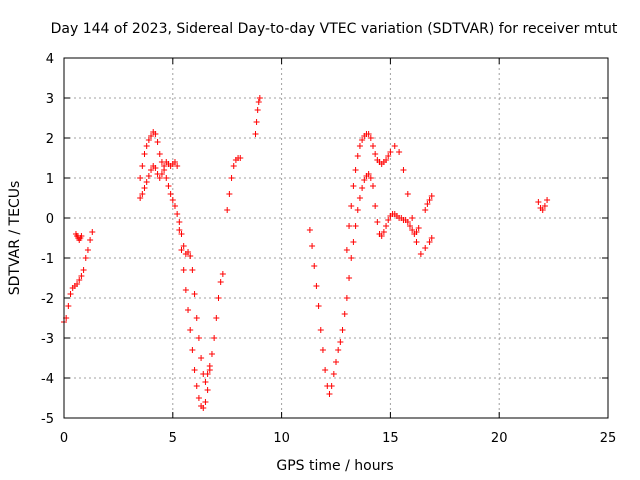 The image size is (640, 480). I want to click on y-tick-label: -4, so click(47, 379).